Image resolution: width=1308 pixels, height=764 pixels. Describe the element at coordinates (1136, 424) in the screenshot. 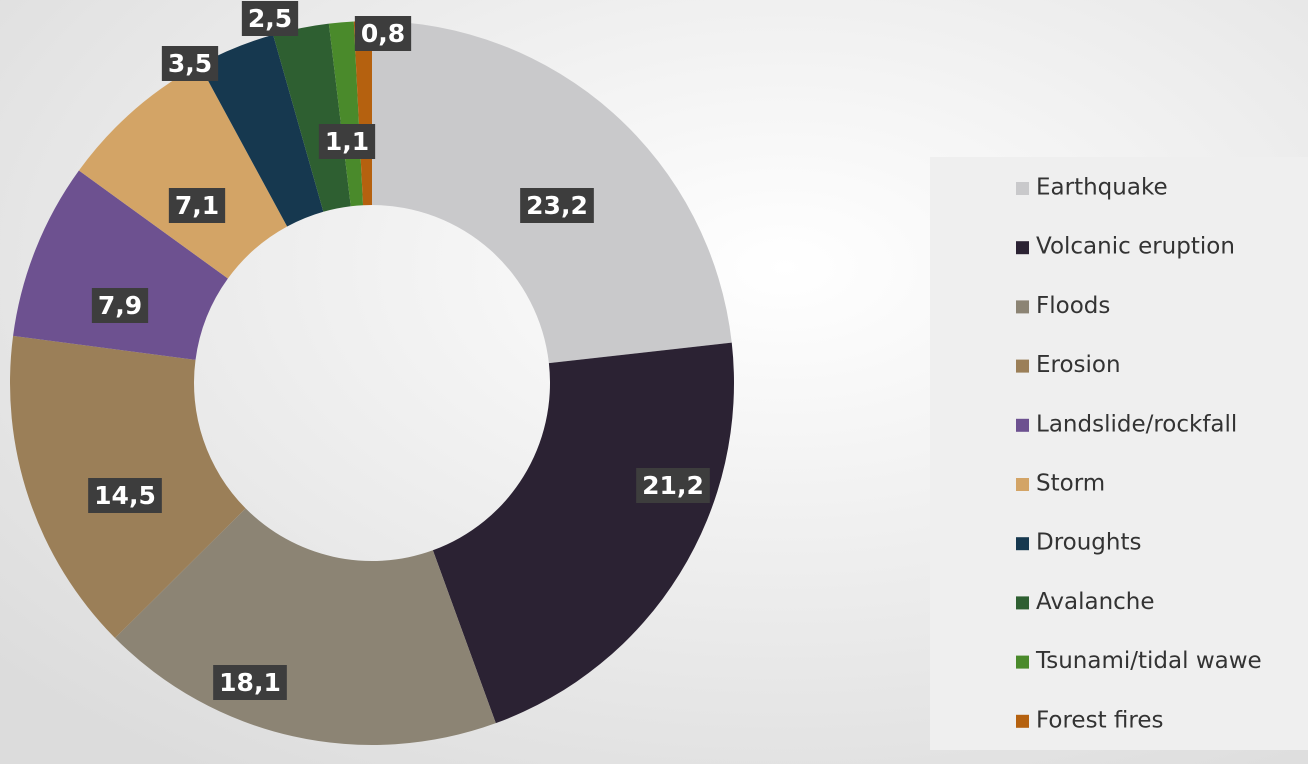

I see `legend-label: Landslide/rockfall` at that location.